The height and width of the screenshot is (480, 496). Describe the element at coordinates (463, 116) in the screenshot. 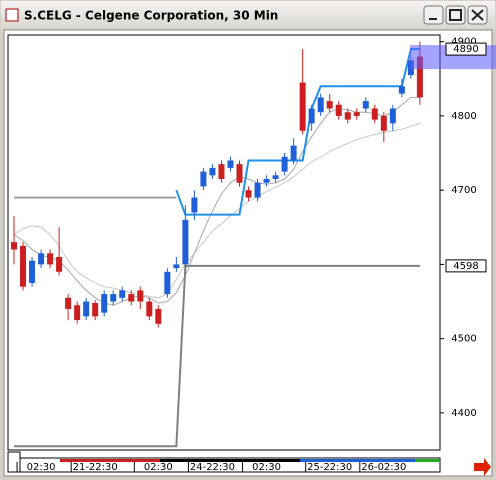

I see `y-tick-label: 4800` at that location.